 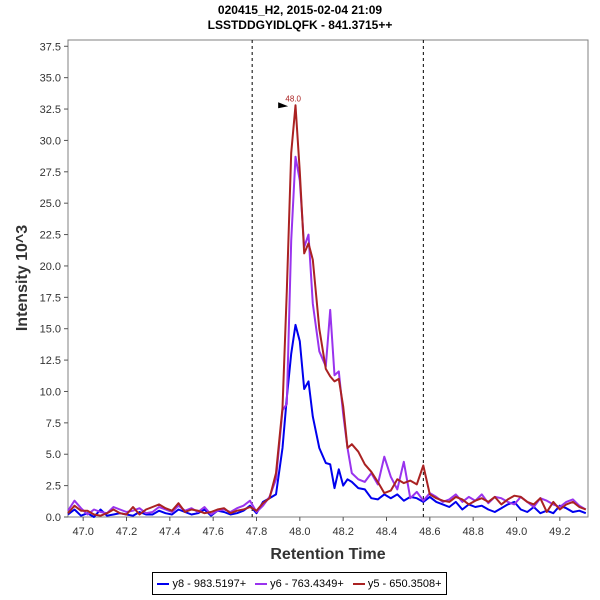 I want to click on legend-item-y8: y8 - 983.5197+, so click(x=201, y=584).